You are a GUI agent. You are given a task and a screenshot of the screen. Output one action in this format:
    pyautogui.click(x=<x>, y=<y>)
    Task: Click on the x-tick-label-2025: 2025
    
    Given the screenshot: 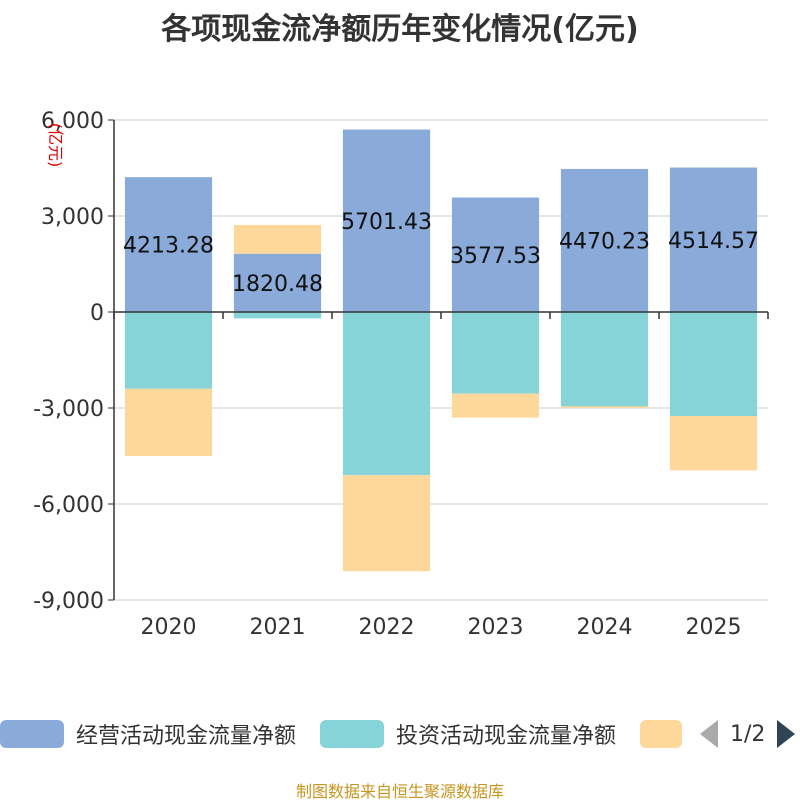 What is the action you would take?
    pyautogui.click(x=714, y=627)
    